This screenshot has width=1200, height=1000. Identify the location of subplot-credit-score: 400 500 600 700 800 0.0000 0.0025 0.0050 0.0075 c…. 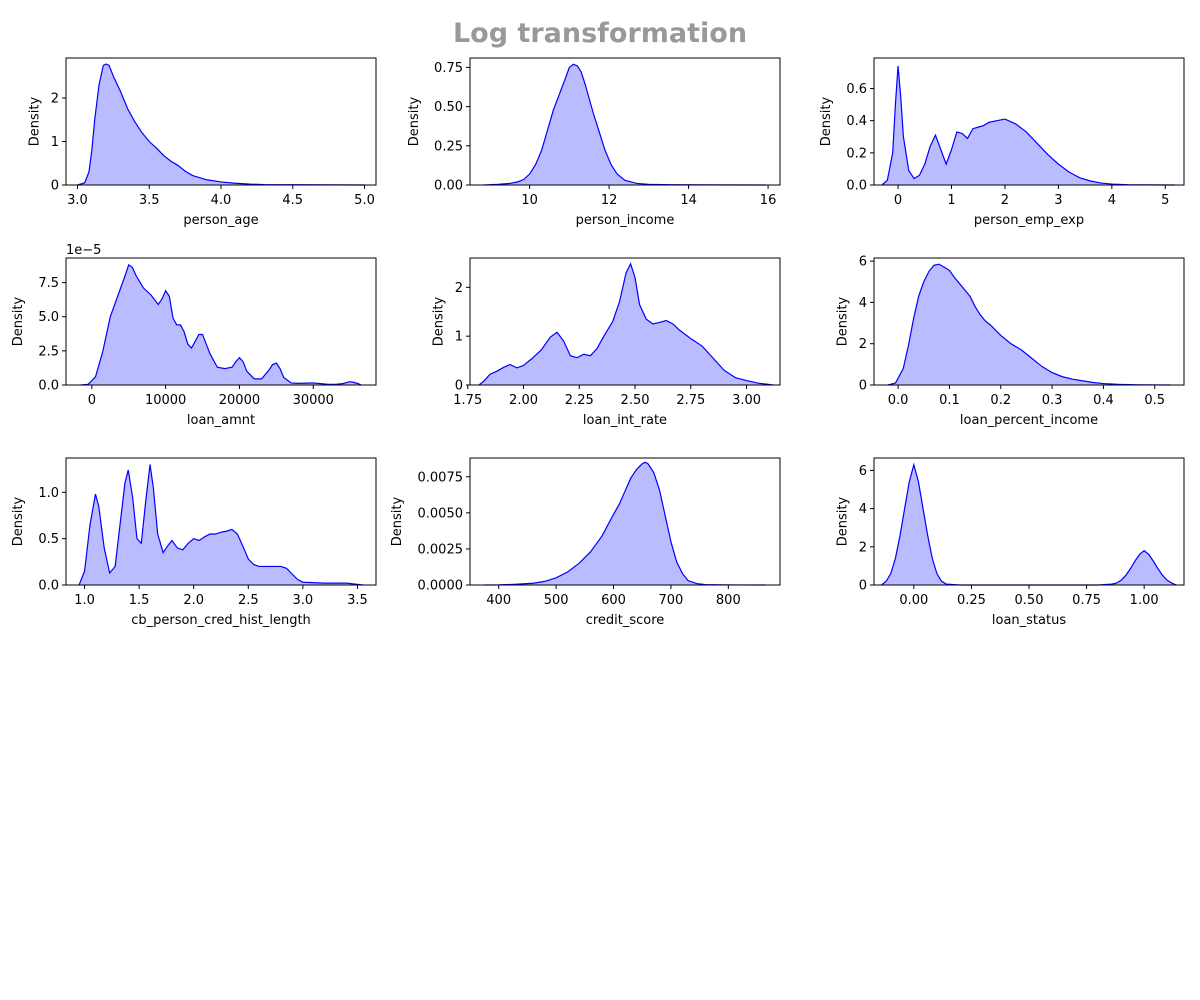
(585, 542).